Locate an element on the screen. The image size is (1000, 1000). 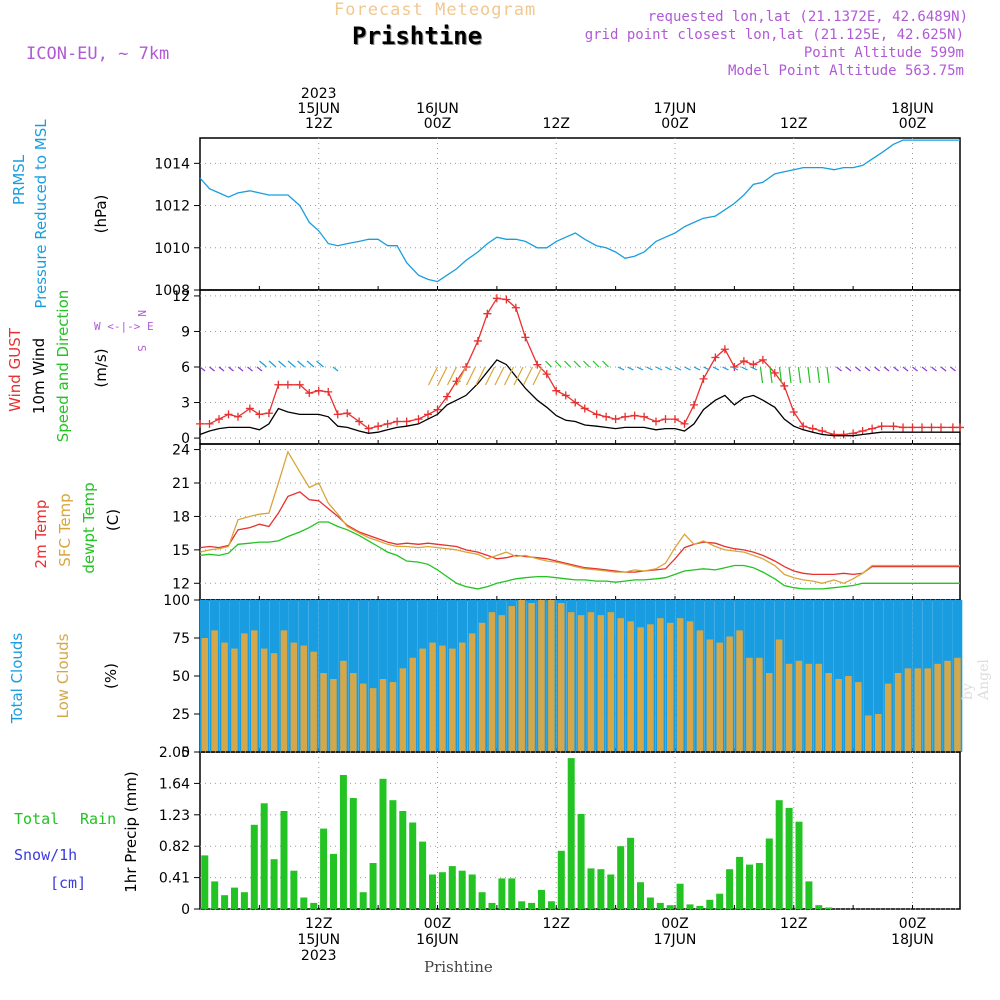
y-tick-label: 50 is located at coordinates (181, 677).